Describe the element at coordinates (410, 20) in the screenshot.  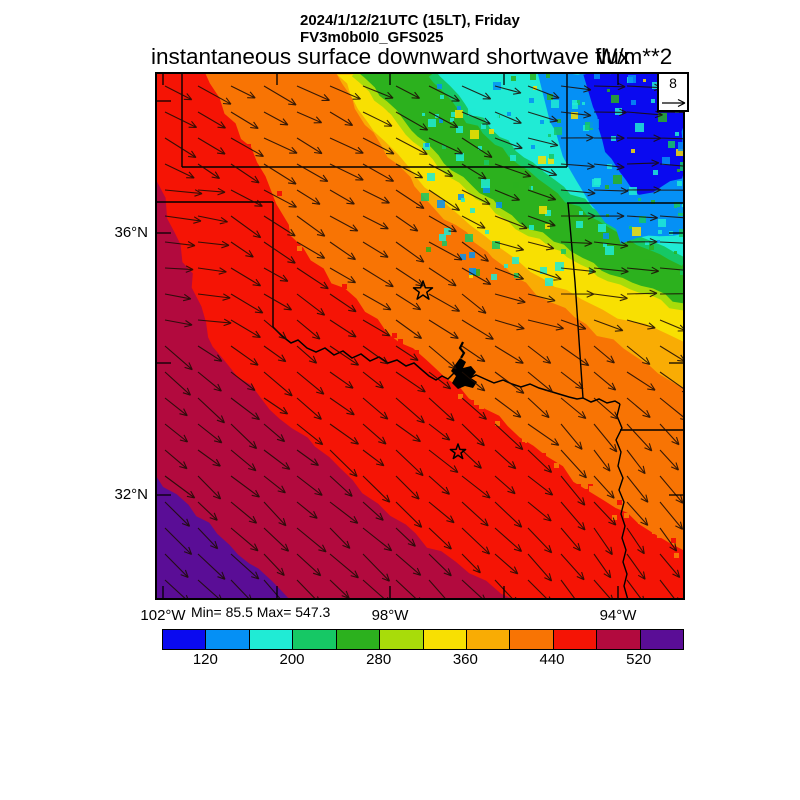
I see `valid-time-label: 2024/1/12/21UTC (15LT), Friday` at that location.